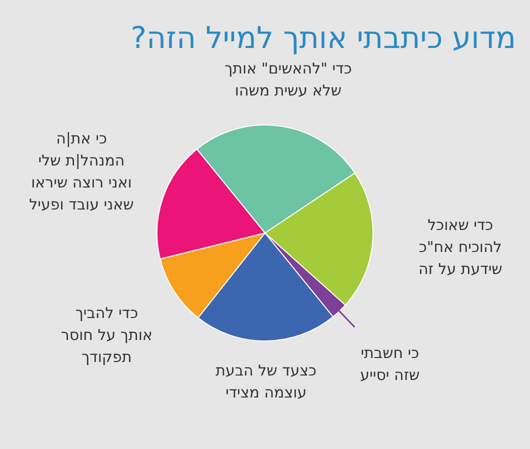  What do you see at coordinates (460, 247) in the screenshot?
I see `slice-label: כדי שאוכל להוכיח אח"כ שידעת על זה` at bounding box center [460, 247].